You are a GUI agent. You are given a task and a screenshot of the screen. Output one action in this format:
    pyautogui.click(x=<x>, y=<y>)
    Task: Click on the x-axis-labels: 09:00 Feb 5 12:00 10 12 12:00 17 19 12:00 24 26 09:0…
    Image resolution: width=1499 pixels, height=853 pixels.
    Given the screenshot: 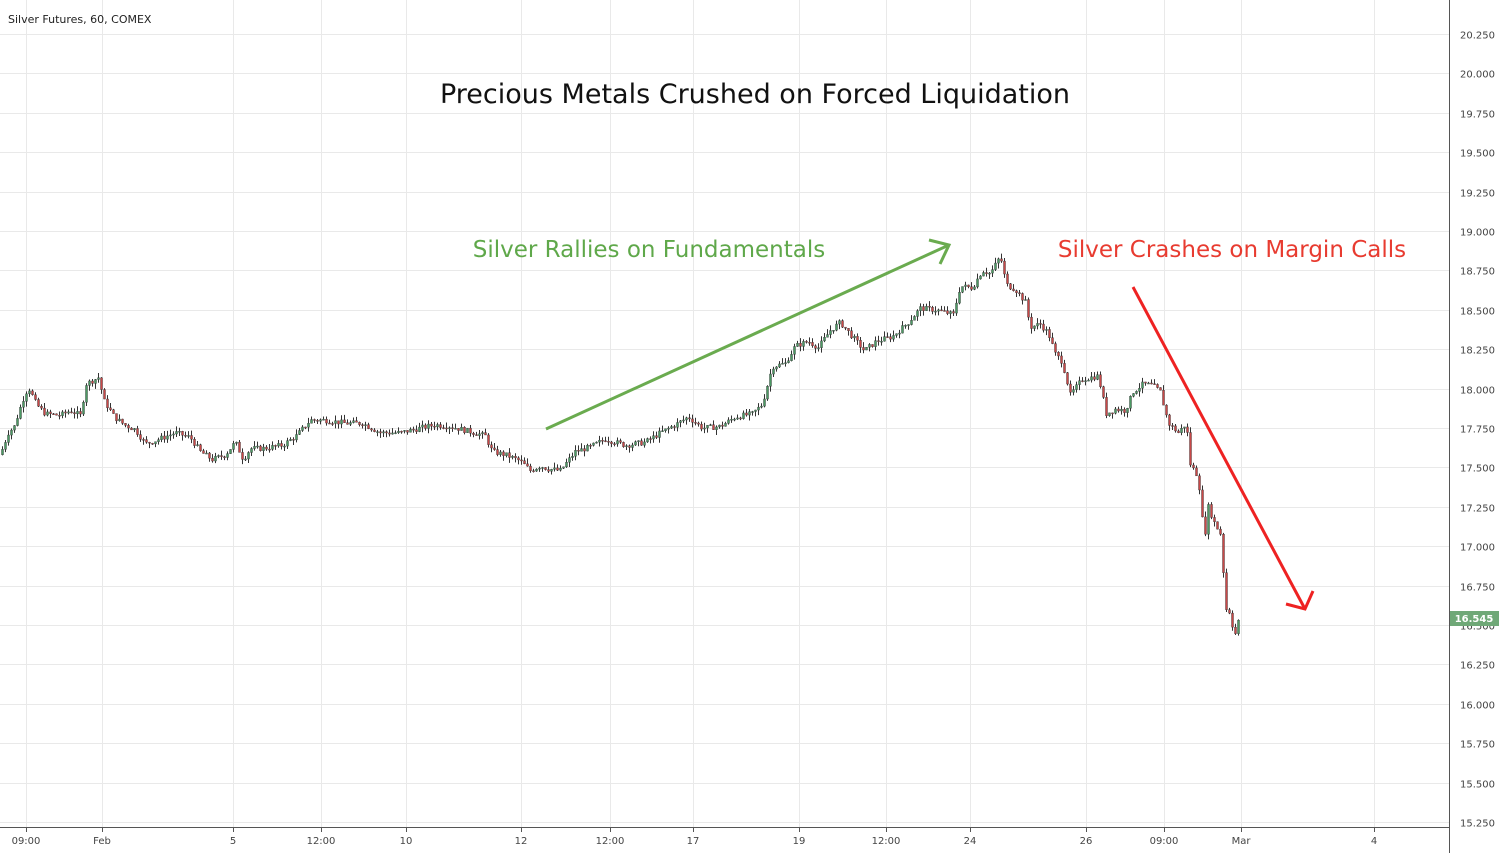 What is the action you would take?
    pyautogui.click(x=695, y=837)
    